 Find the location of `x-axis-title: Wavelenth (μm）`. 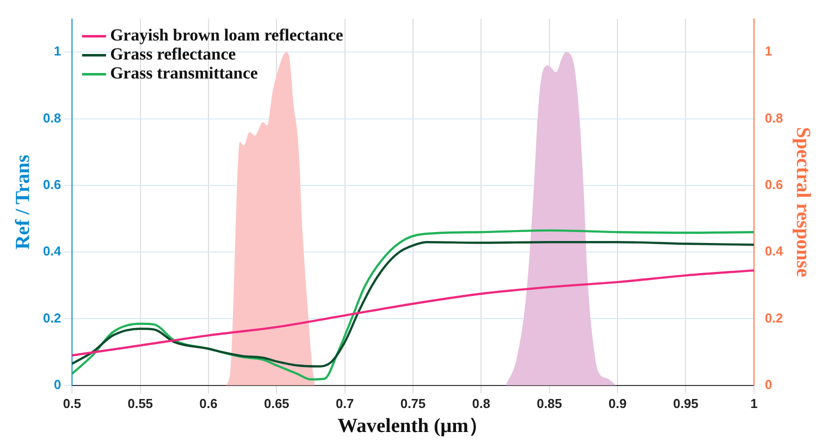

x-axis-title: Wavelenth (μm） is located at coordinates (413, 426).